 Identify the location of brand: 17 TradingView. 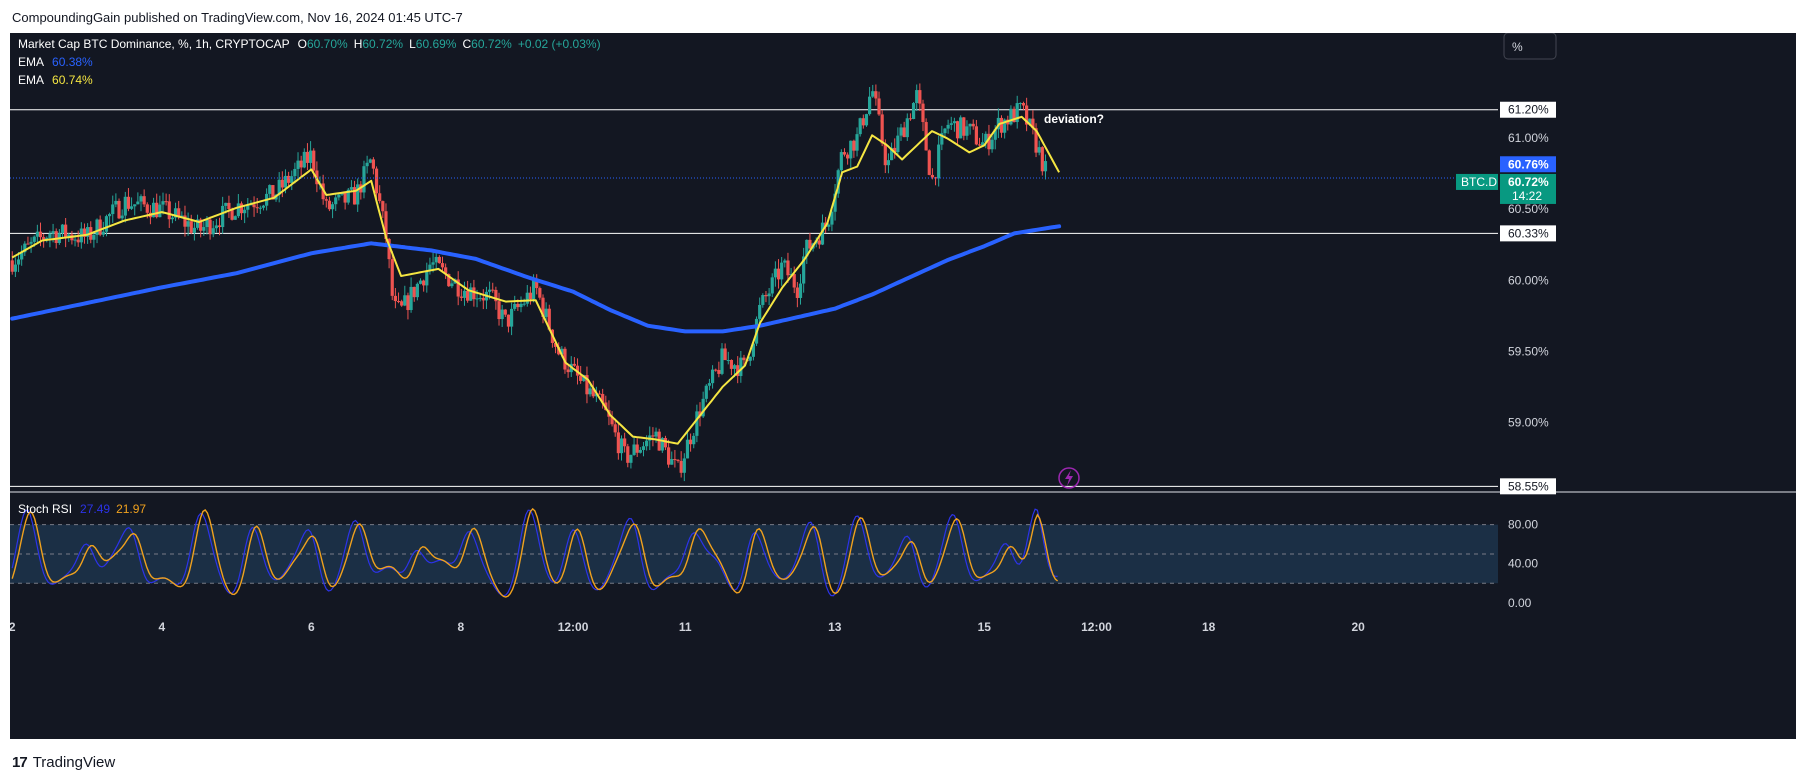
(63, 762).